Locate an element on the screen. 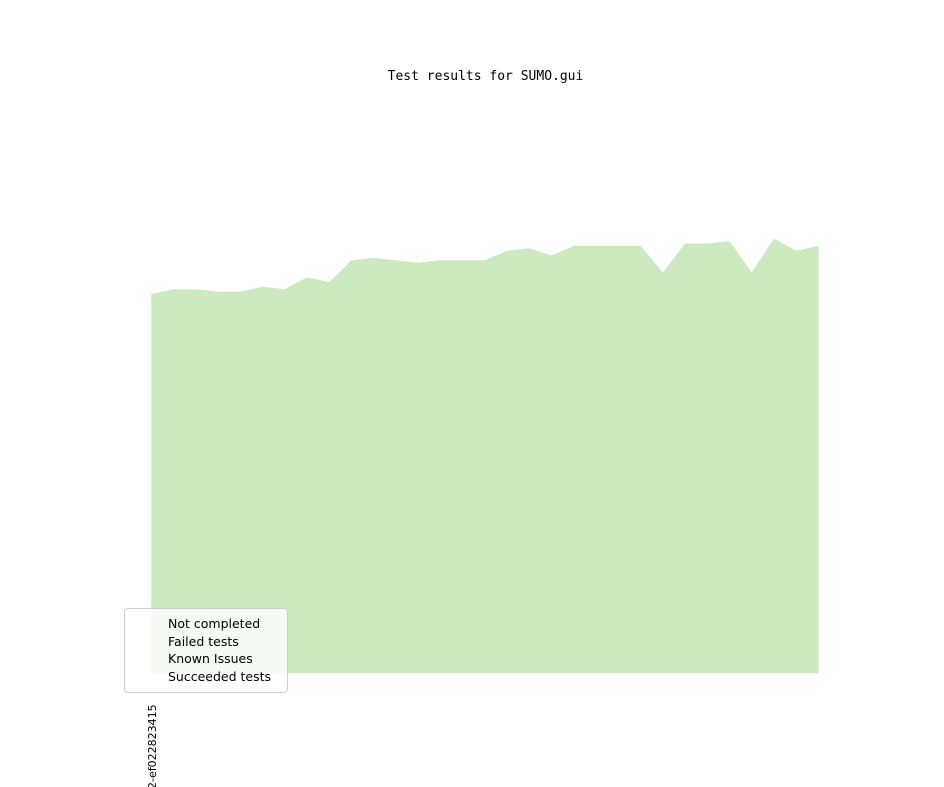  legend-item-failed-tests: Failed tests is located at coordinates (206, 642).